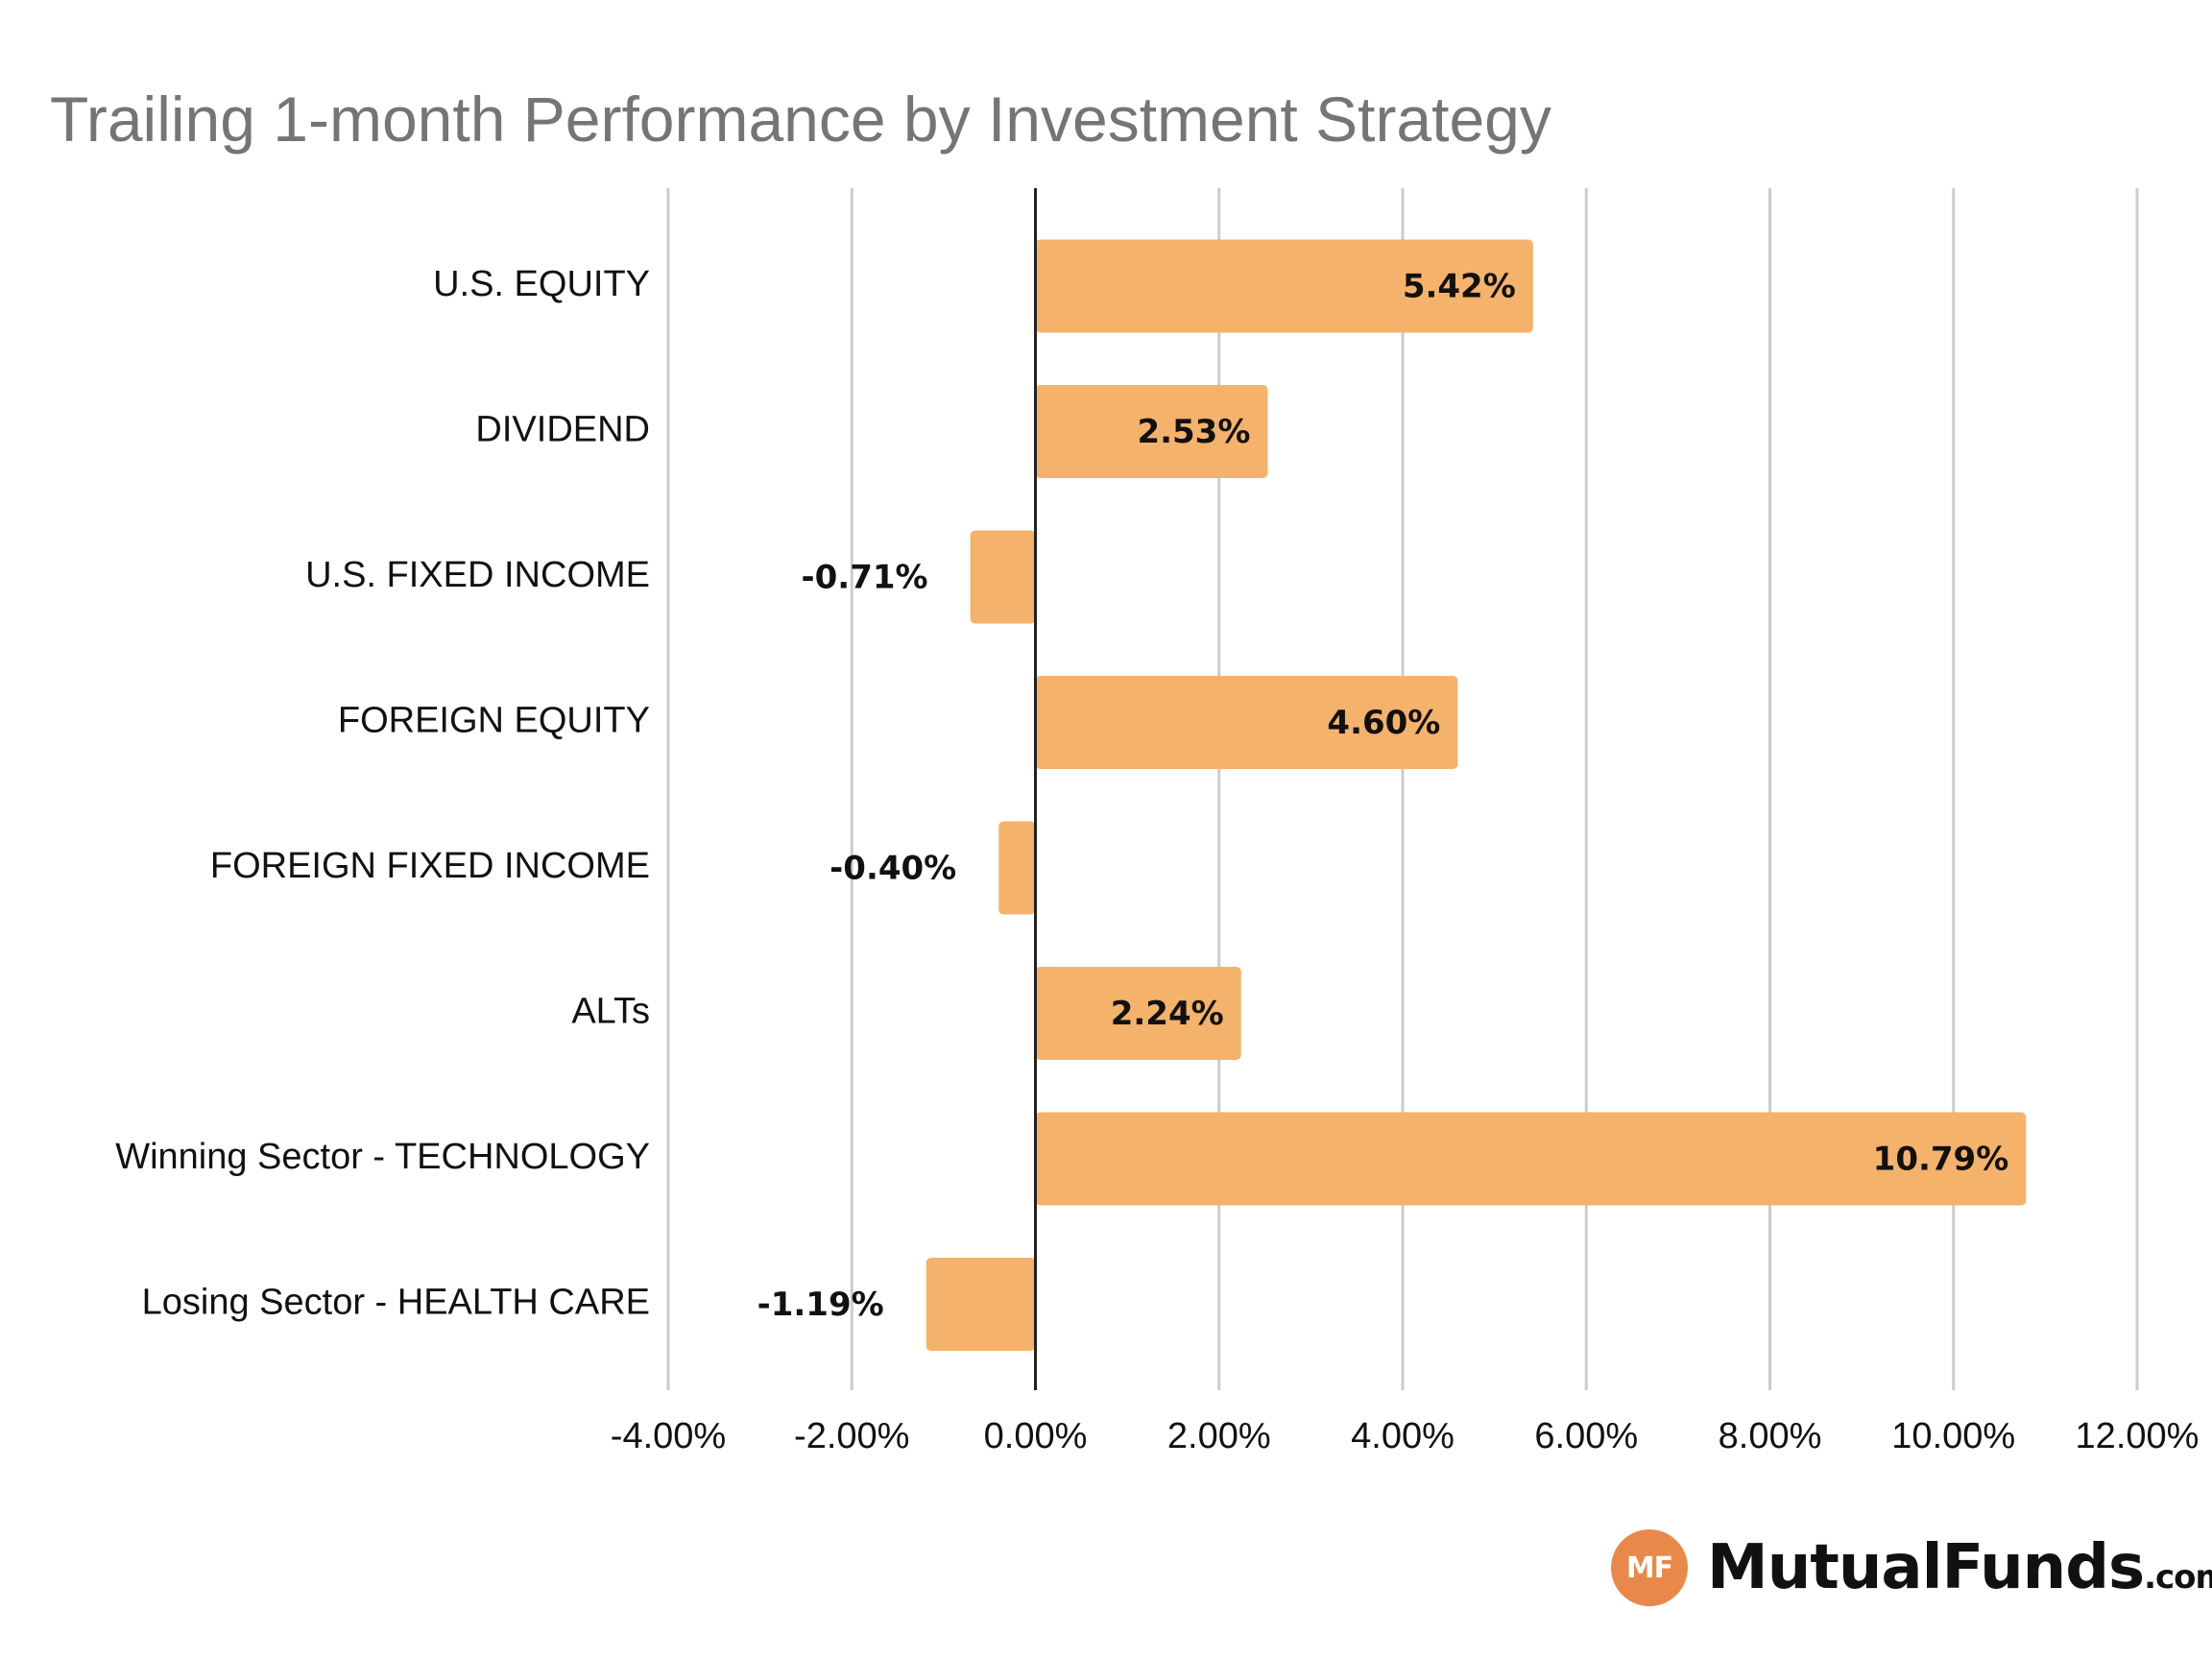 The height and width of the screenshot is (1659, 2212). I want to click on logo-name: MutualFunds, so click(1926, 1567).